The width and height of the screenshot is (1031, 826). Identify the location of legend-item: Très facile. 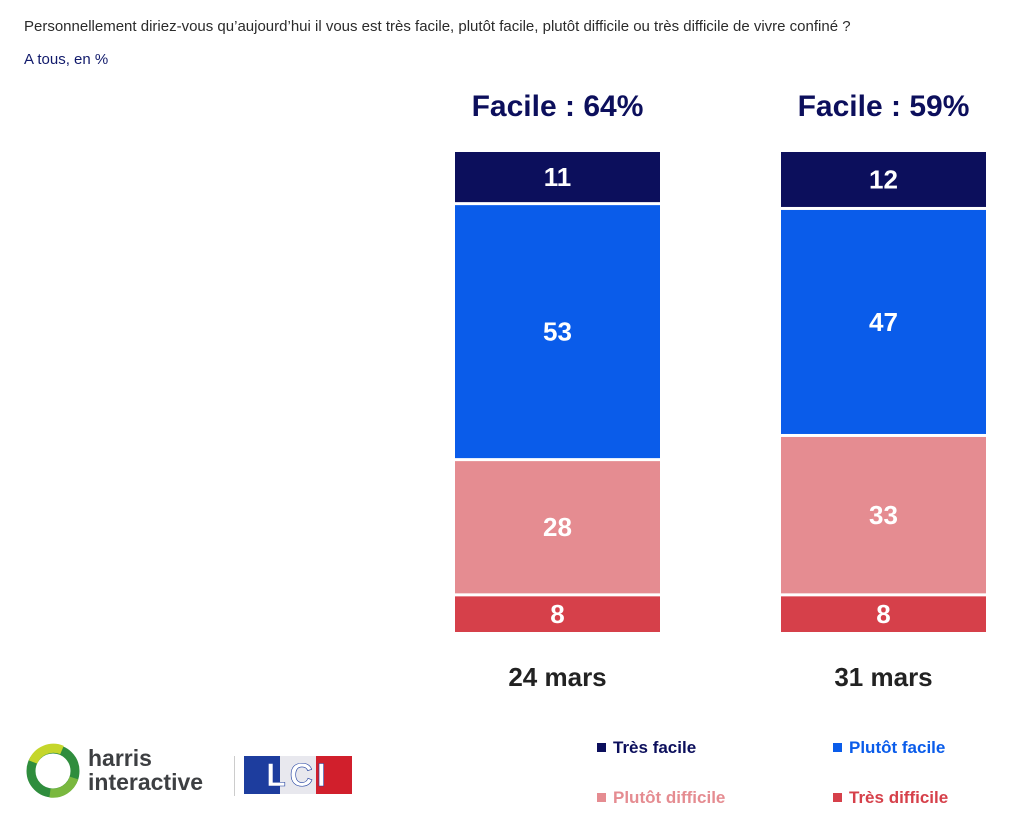
(646, 748).